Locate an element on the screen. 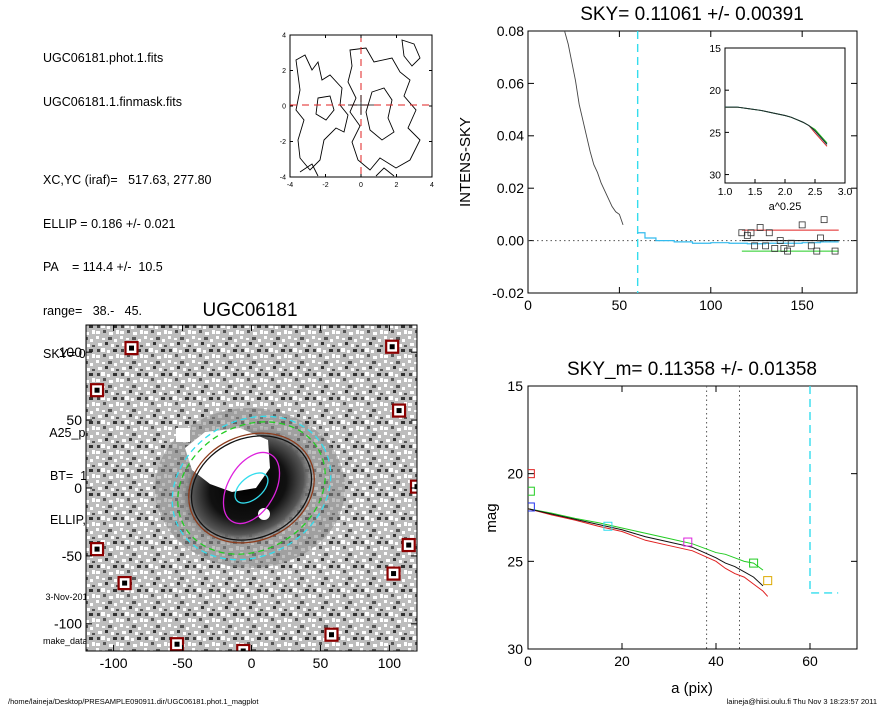  ellipse-magenta is located at coordinates (251, 488).